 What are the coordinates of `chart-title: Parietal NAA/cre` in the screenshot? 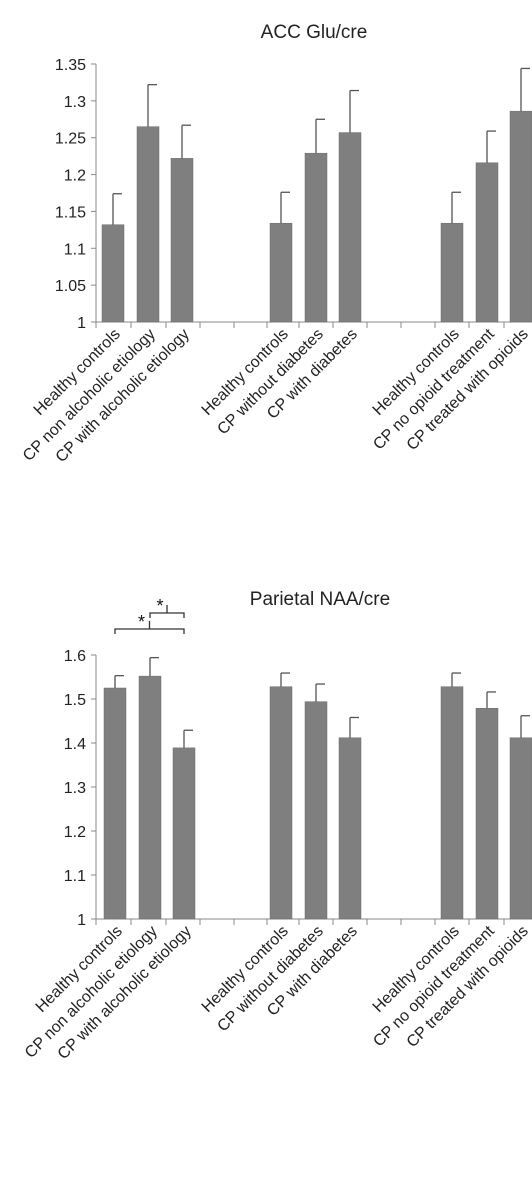 It's located at (320, 599).